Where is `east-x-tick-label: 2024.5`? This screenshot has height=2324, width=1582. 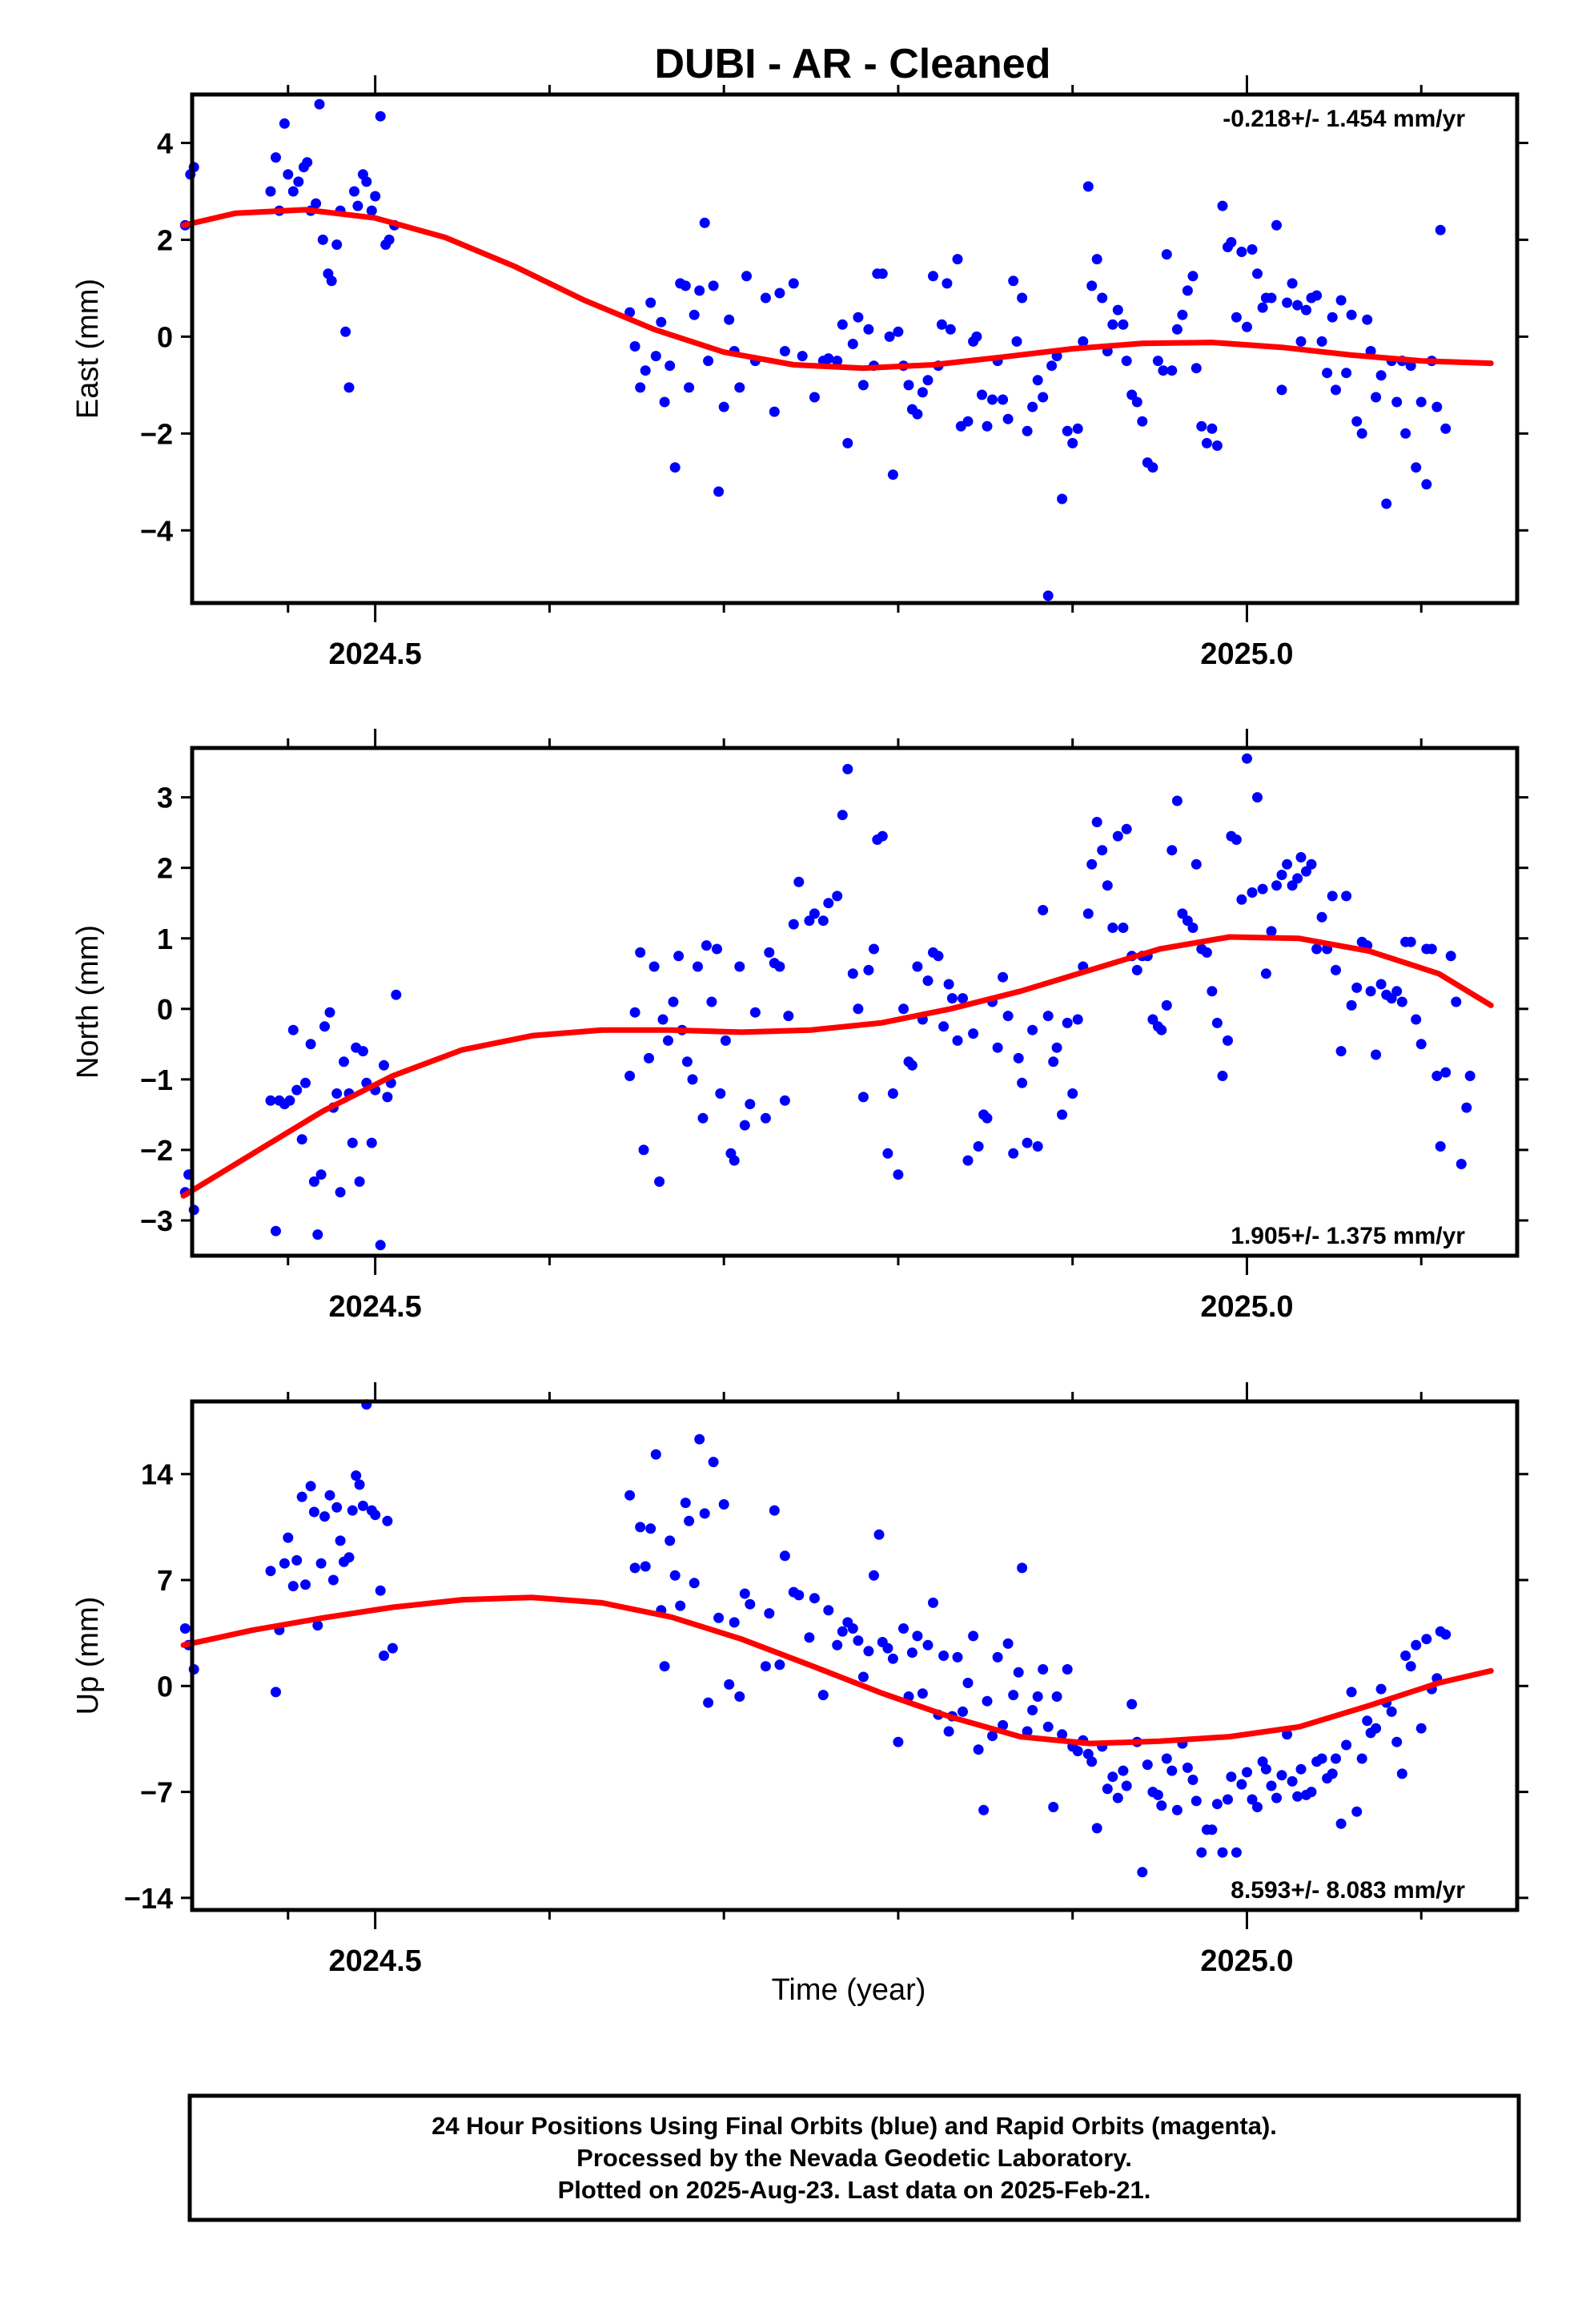 east-x-tick-label: 2024.5 is located at coordinates (376, 654).